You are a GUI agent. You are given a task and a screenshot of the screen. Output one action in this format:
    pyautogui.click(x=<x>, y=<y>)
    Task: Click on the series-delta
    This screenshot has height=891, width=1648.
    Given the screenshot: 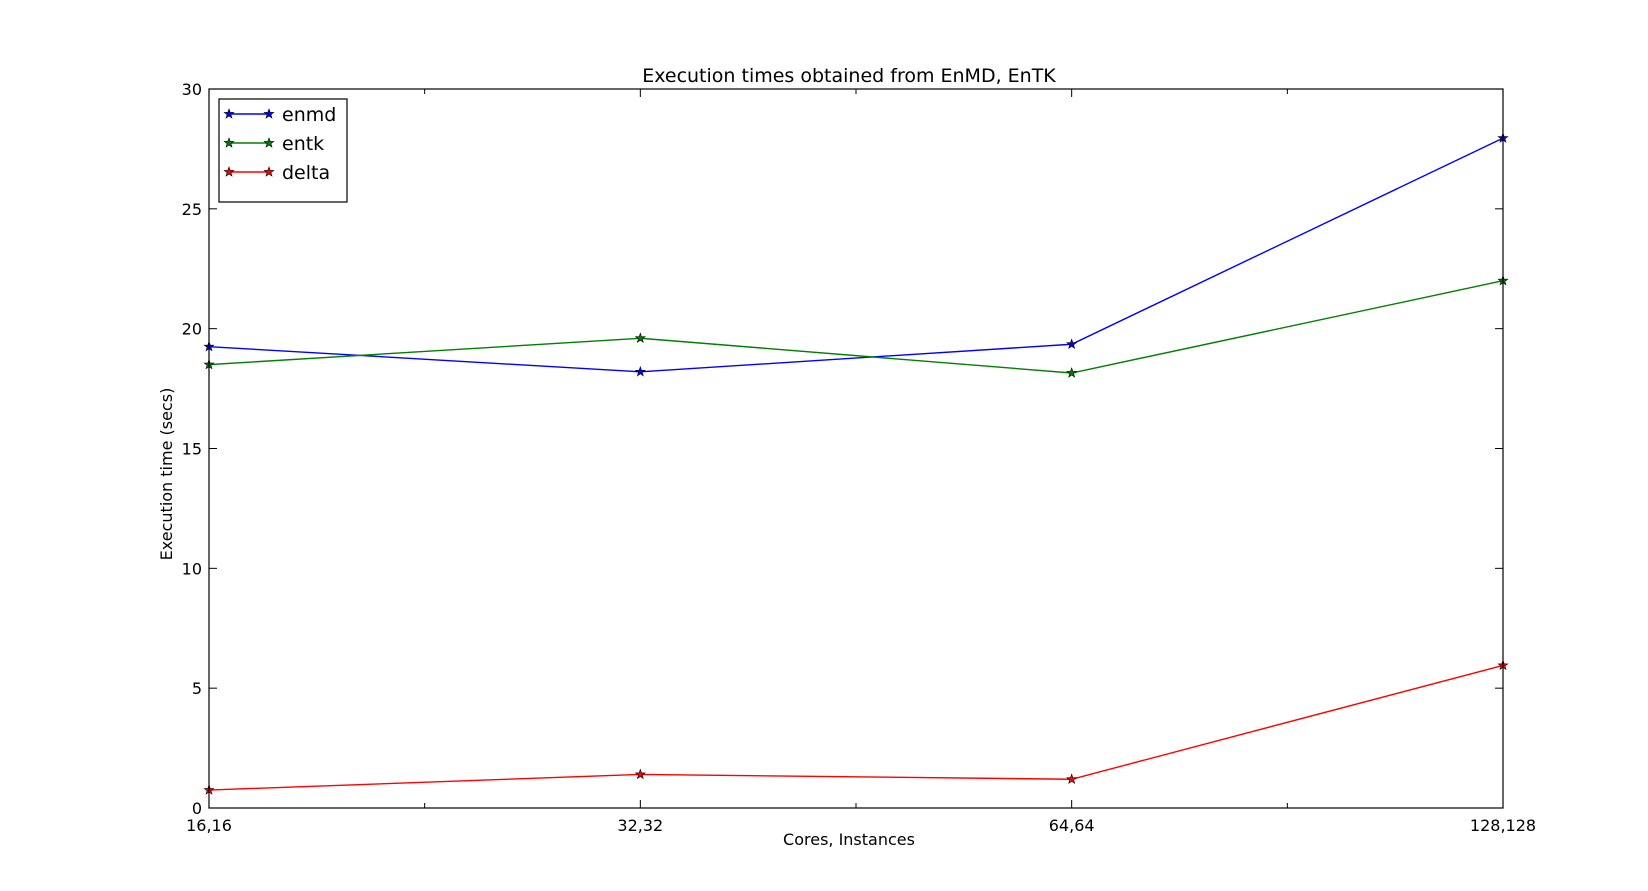 What is the action you would take?
    pyautogui.click(x=856, y=727)
    